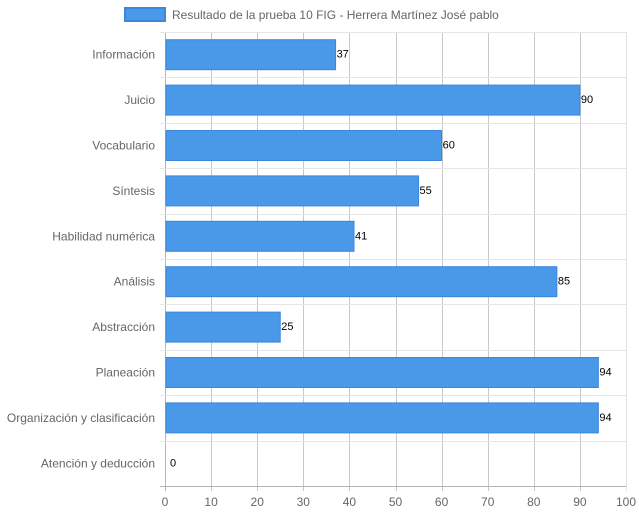  I want to click on x-tick-label: 40, so click(350, 502).